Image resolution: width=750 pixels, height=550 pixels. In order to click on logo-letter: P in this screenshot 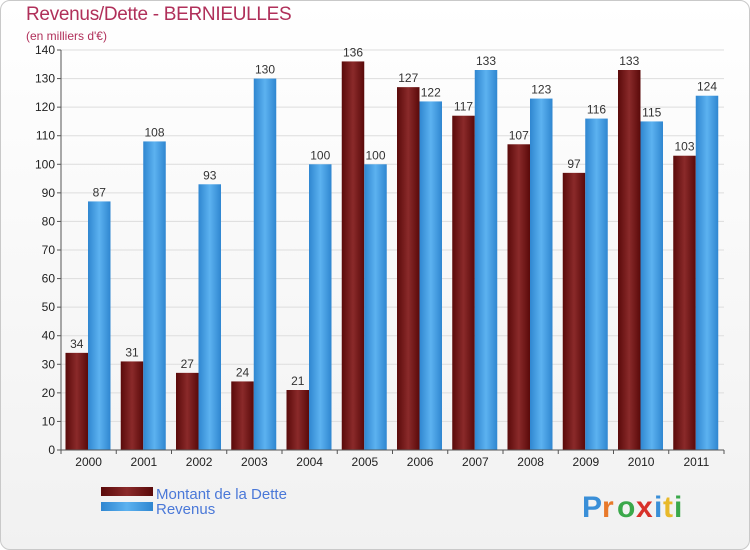, I will do `click(592, 507)`.